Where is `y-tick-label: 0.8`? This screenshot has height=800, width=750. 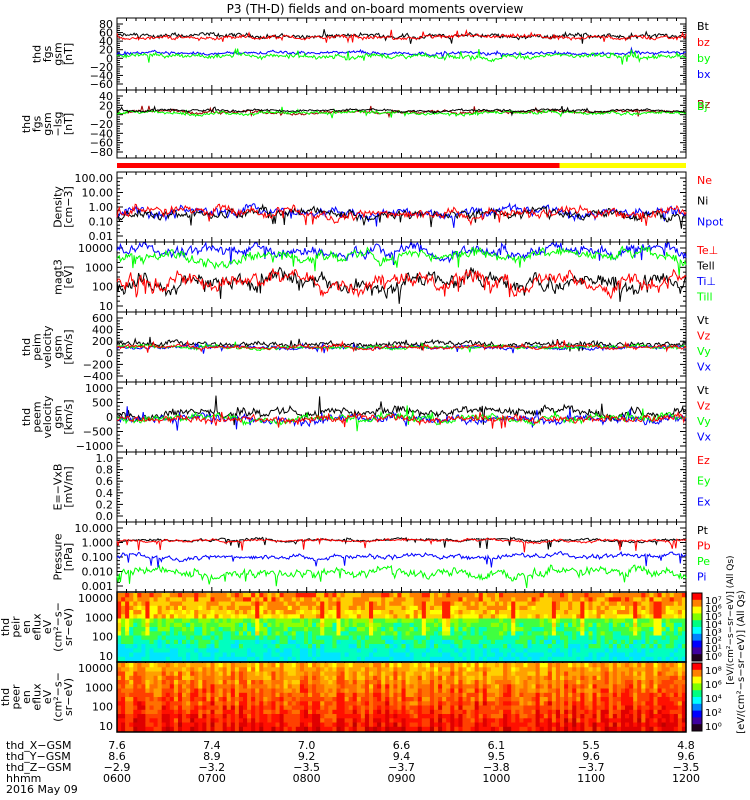 y-tick-label: 0.8 is located at coordinates (105, 470).